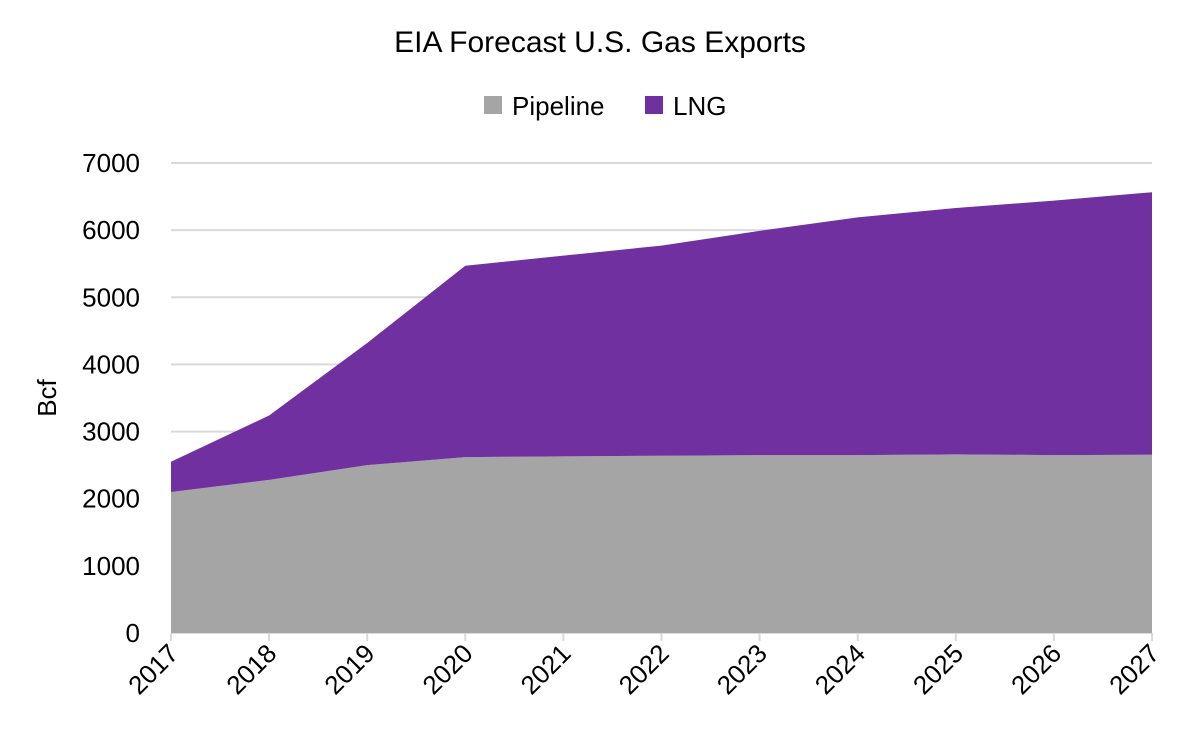 This screenshot has height=747, width=1201. Describe the element at coordinates (654, 105) in the screenshot. I see `legend-swatch-lng` at that location.